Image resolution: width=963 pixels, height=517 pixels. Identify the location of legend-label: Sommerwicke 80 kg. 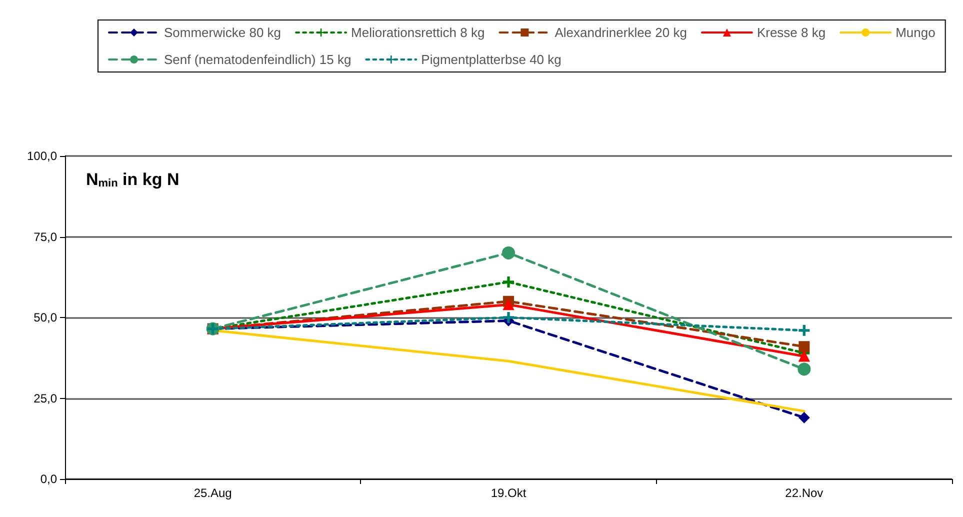
(223, 32).